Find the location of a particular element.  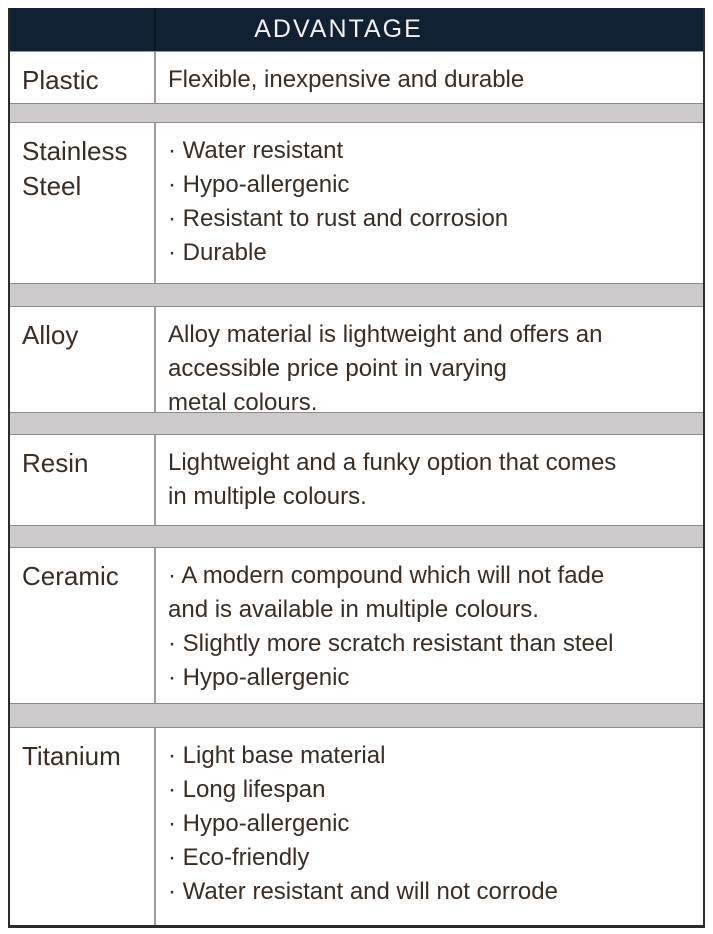

table-header-label: ADVANTAGE is located at coordinates (338, 29).